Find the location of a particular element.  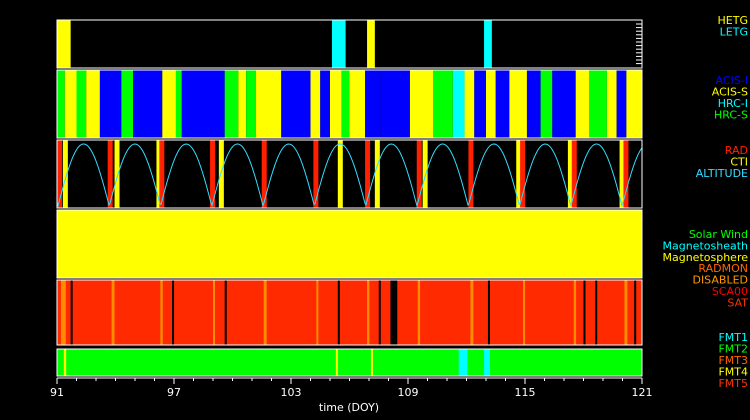

legend-cti: CTI is located at coordinates (739, 162).